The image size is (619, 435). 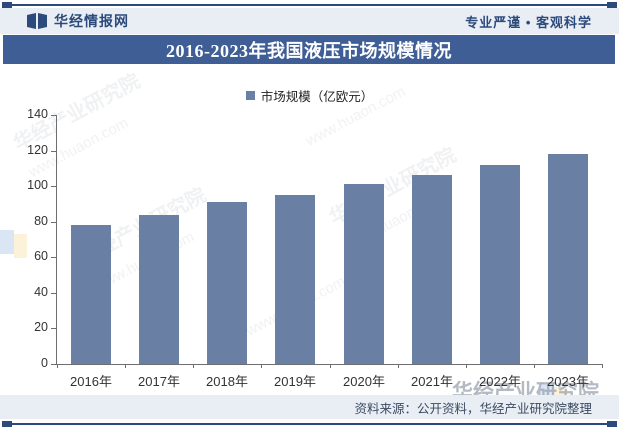 I want to click on y-axis-tick-label: 100, so click(x=37, y=185).